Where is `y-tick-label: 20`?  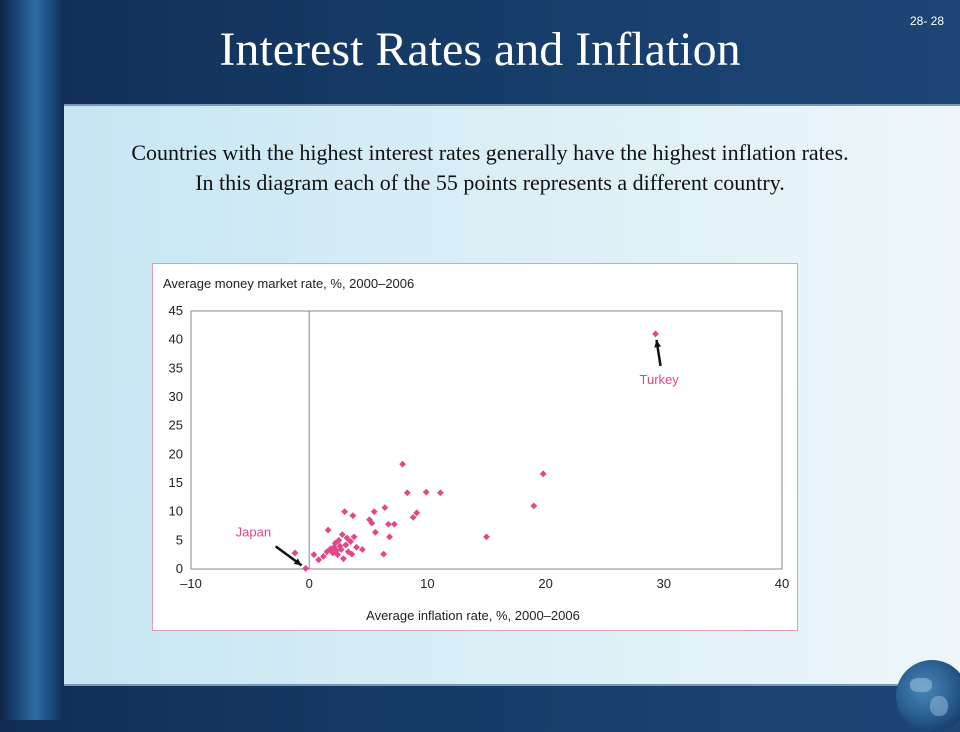
y-tick-label: 20 is located at coordinates (176, 453).